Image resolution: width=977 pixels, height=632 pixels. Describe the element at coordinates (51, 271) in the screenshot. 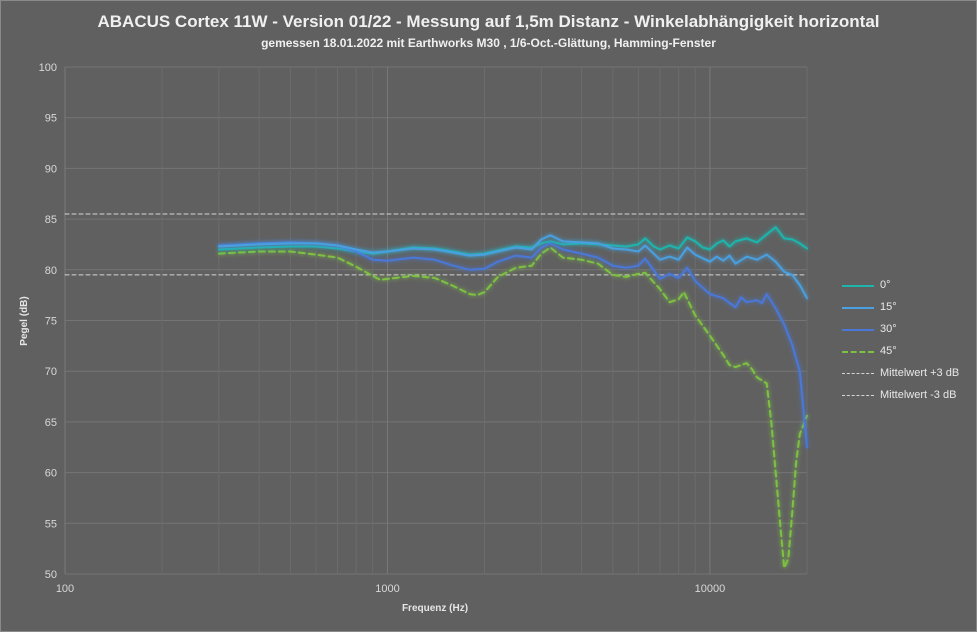

I see `y-tick-label: 80` at that location.